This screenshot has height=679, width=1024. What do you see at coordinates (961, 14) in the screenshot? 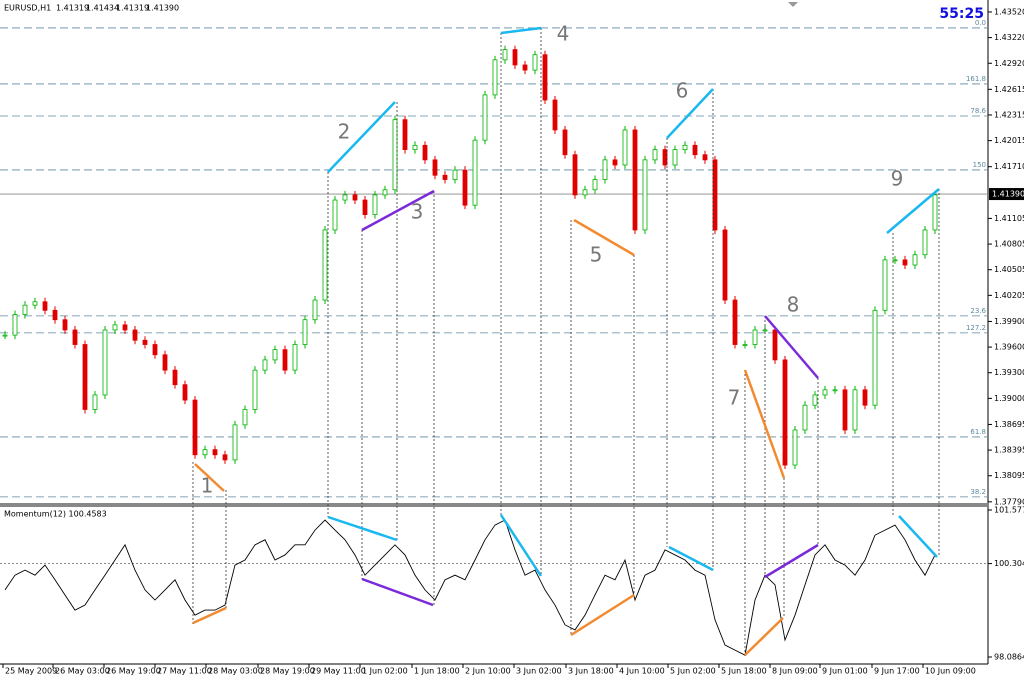
I see `timer: 55:25` at bounding box center [961, 14].